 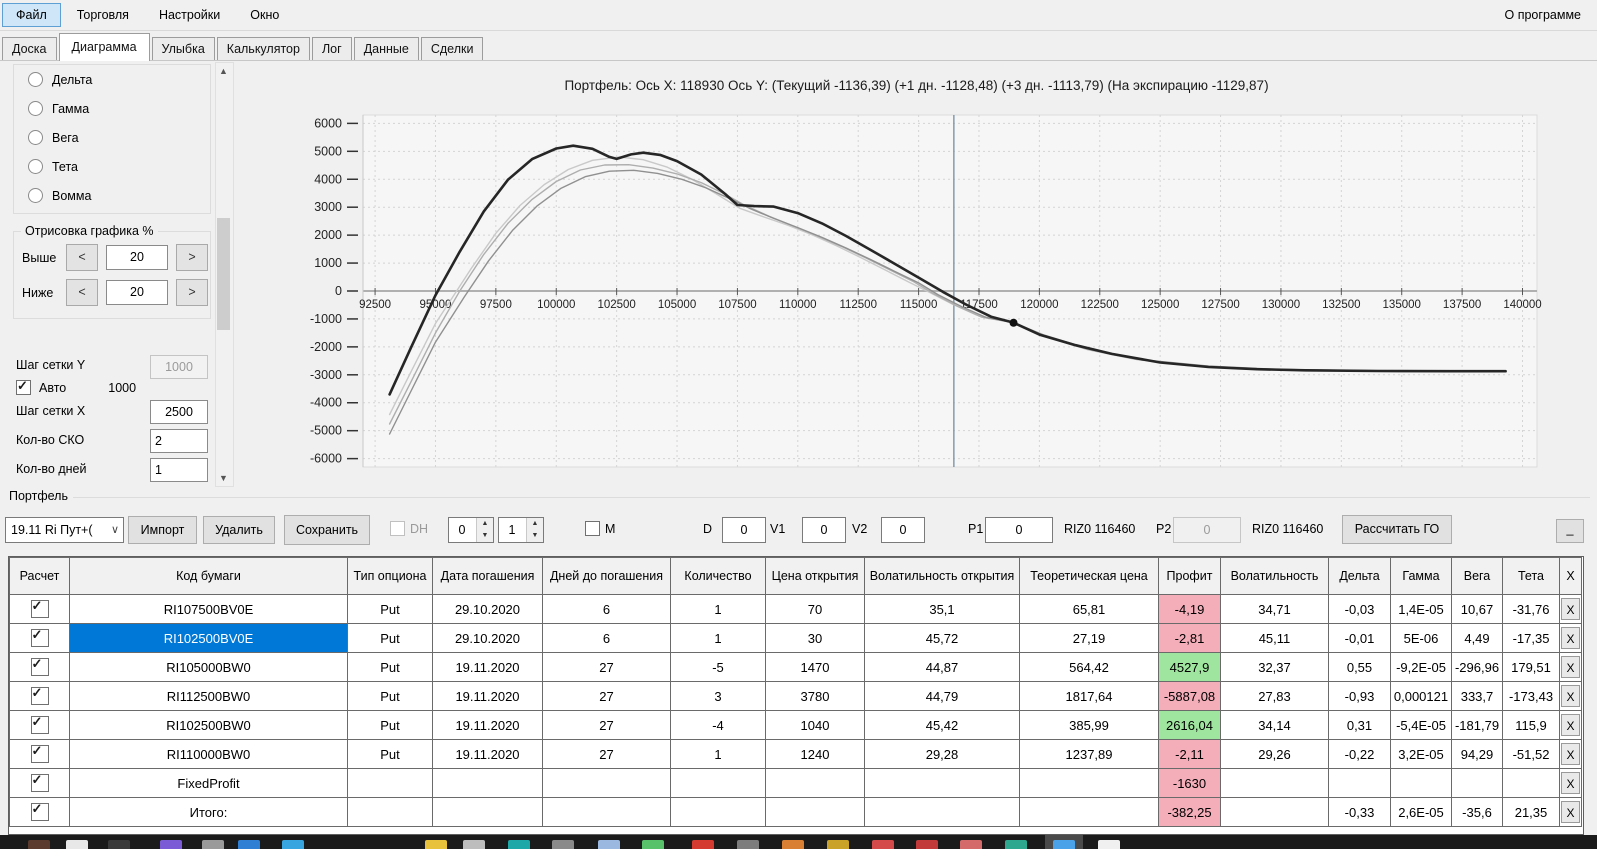 I want to click on col-header-11: Волатильность, so click(x=1274, y=576).